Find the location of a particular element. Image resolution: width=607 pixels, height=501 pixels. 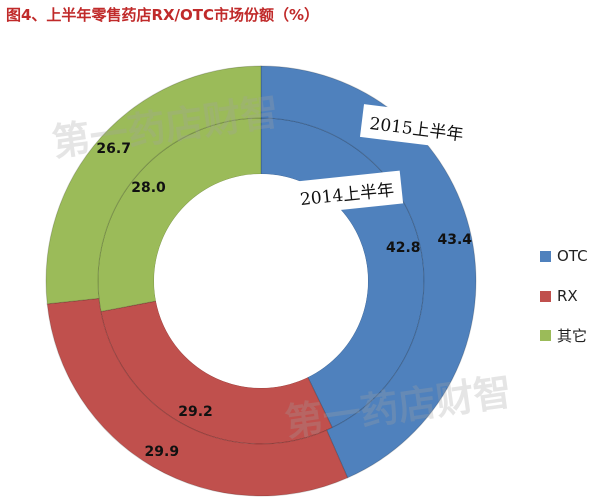

legend-item-rx: RX is located at coordinates (559, 296).